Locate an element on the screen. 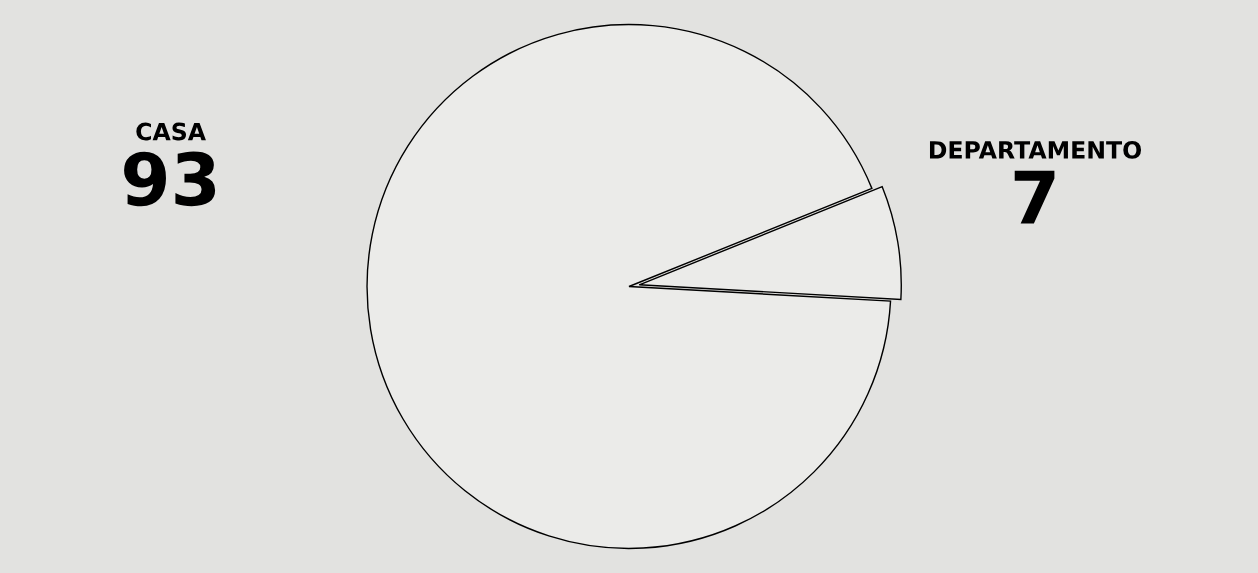  data-label: 93 is located at coordinates (170, 179).